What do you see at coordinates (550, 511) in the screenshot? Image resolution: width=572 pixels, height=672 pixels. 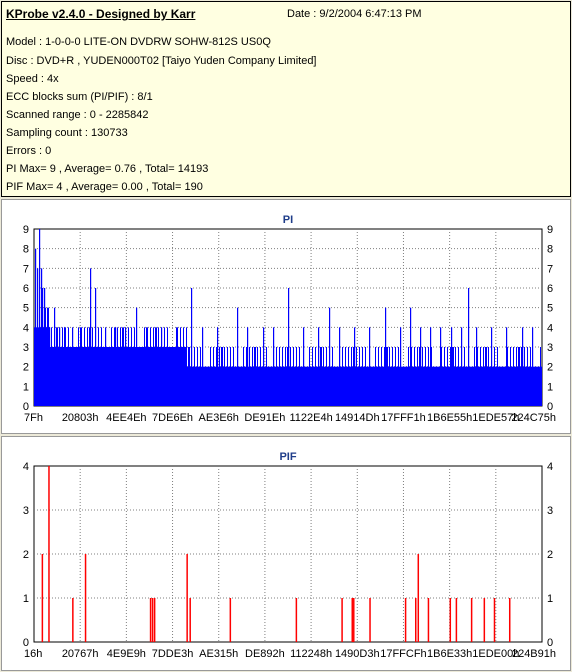 I see `pif-ytick-right: 3` at bounding box center [550, 511].